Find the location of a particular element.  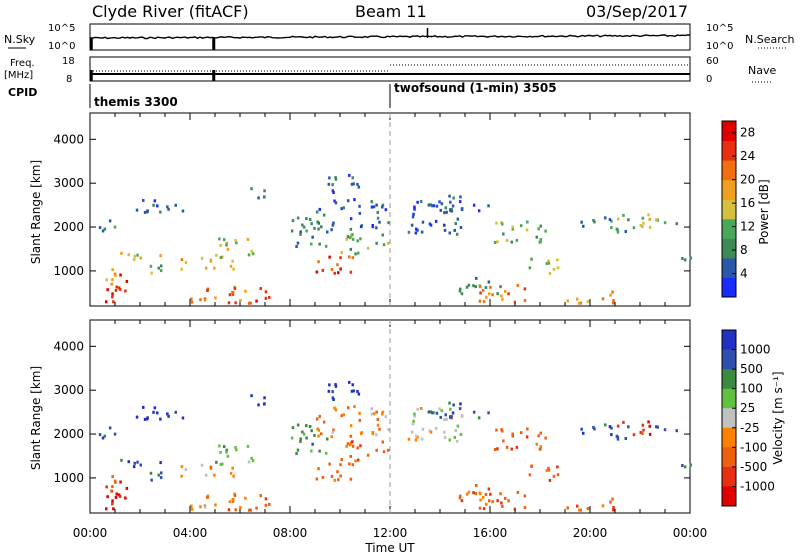

velocity-colorbar-frame is located at coordinates (729, 418).